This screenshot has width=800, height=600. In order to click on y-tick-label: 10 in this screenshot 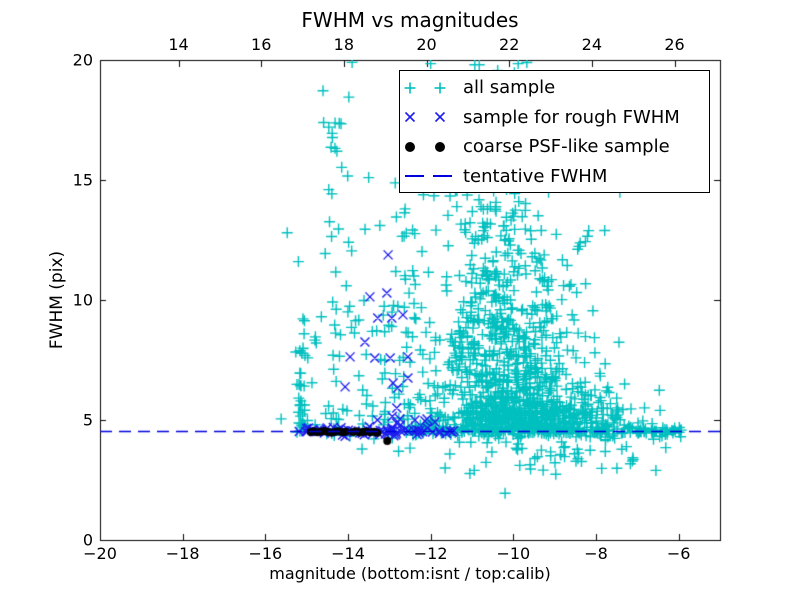, I will do `click(82, 300)`.